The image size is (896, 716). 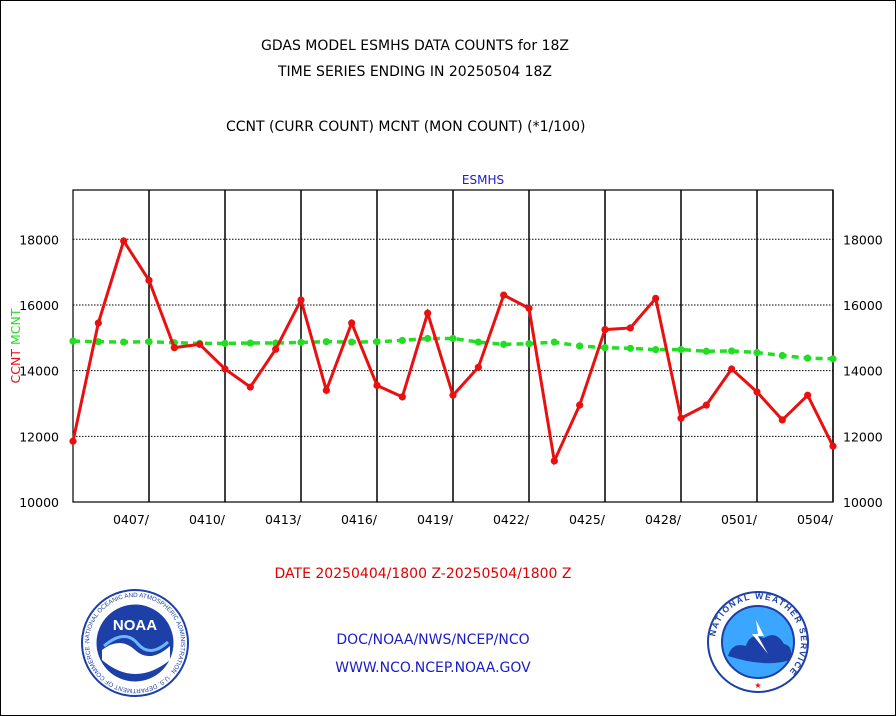 I want to click on y-tick-label-left: 18000, so click(x=39, y=239).